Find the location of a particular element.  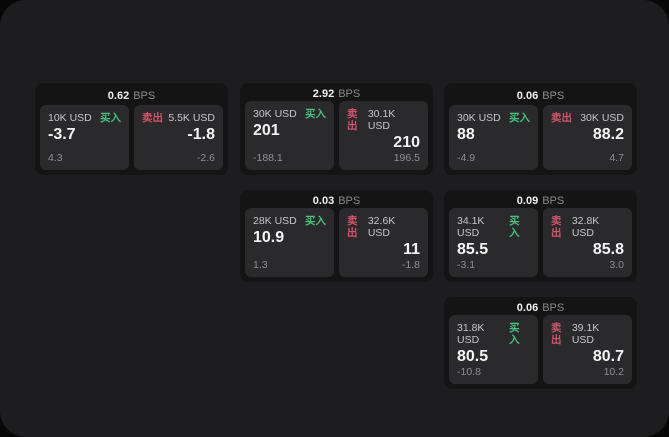

sell-price: 80.7 is located at coordinates (608, 356).